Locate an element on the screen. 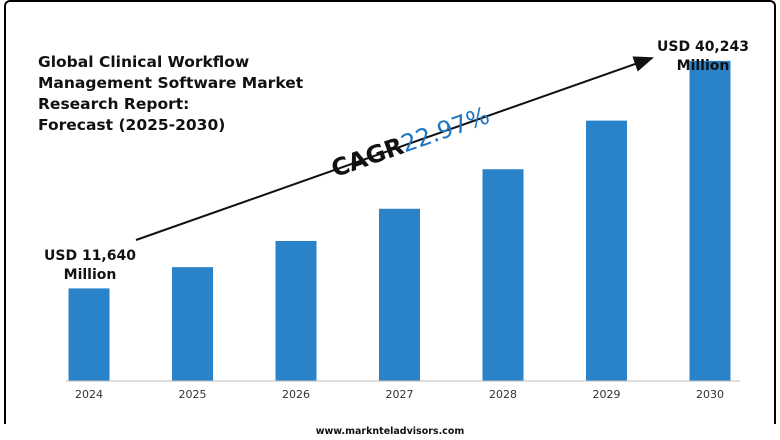  x-tick-labels: 2024 2025 2026 2027 2028 2029 2030 is located at coordinates (399, 394).